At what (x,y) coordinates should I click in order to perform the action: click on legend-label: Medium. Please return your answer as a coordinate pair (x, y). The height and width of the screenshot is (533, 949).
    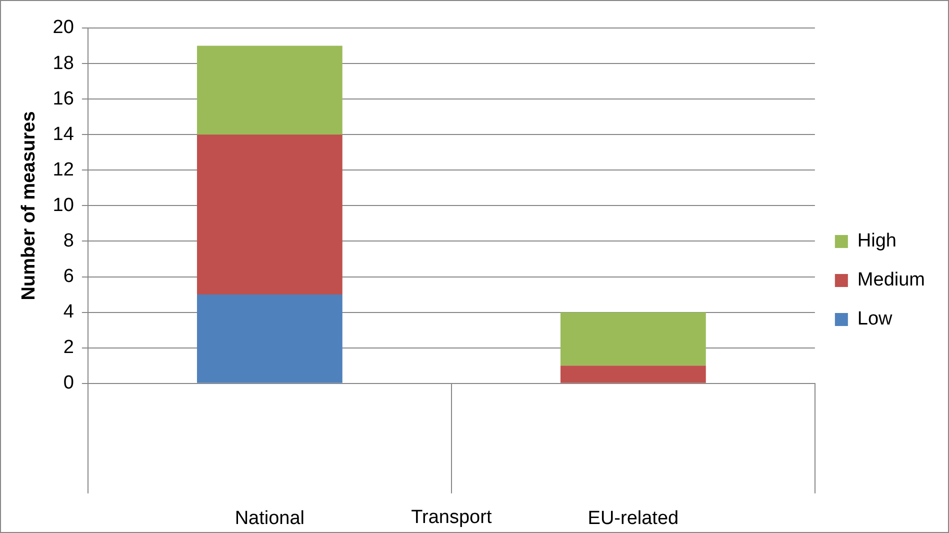
    Looking at the image, I should click on (891, 280).